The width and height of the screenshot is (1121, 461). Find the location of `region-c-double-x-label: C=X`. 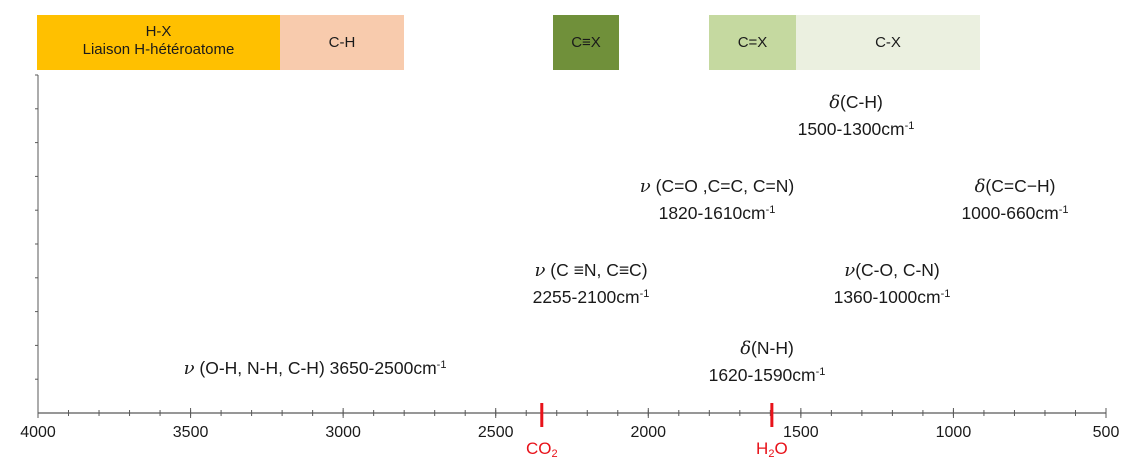

region-c-double-x-label: C=X is located at coordinates (752, 42).